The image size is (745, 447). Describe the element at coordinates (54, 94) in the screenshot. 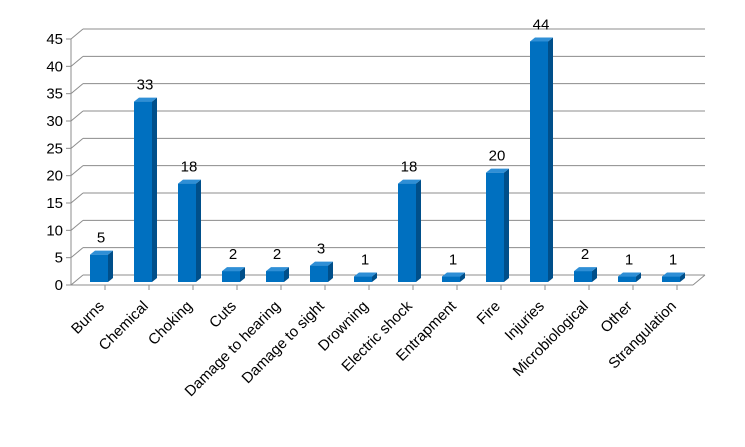

I see `y-tick-label: 35` at that location.